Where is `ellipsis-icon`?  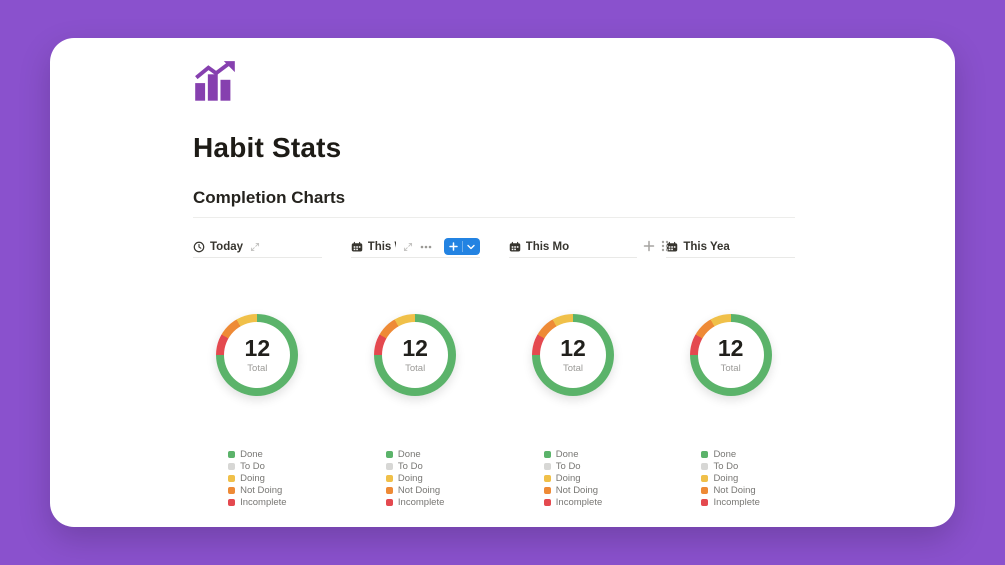 ellipsis-icon is located at coordinates (425, 246).